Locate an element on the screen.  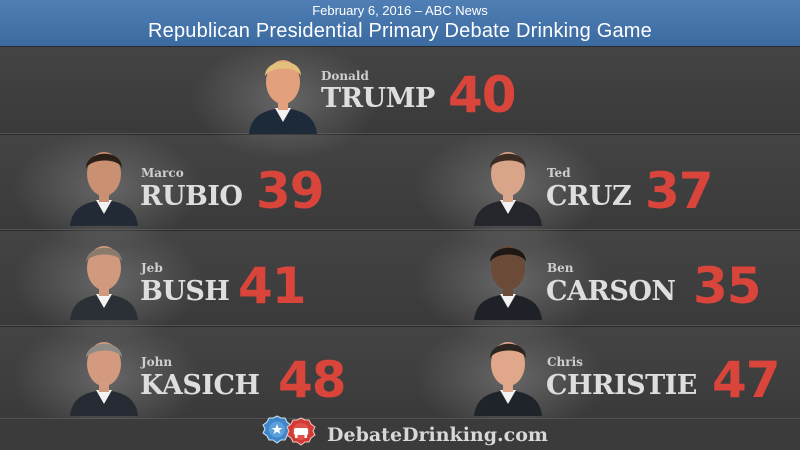
candidate-count: 48 is located at coordinates (312, 380).